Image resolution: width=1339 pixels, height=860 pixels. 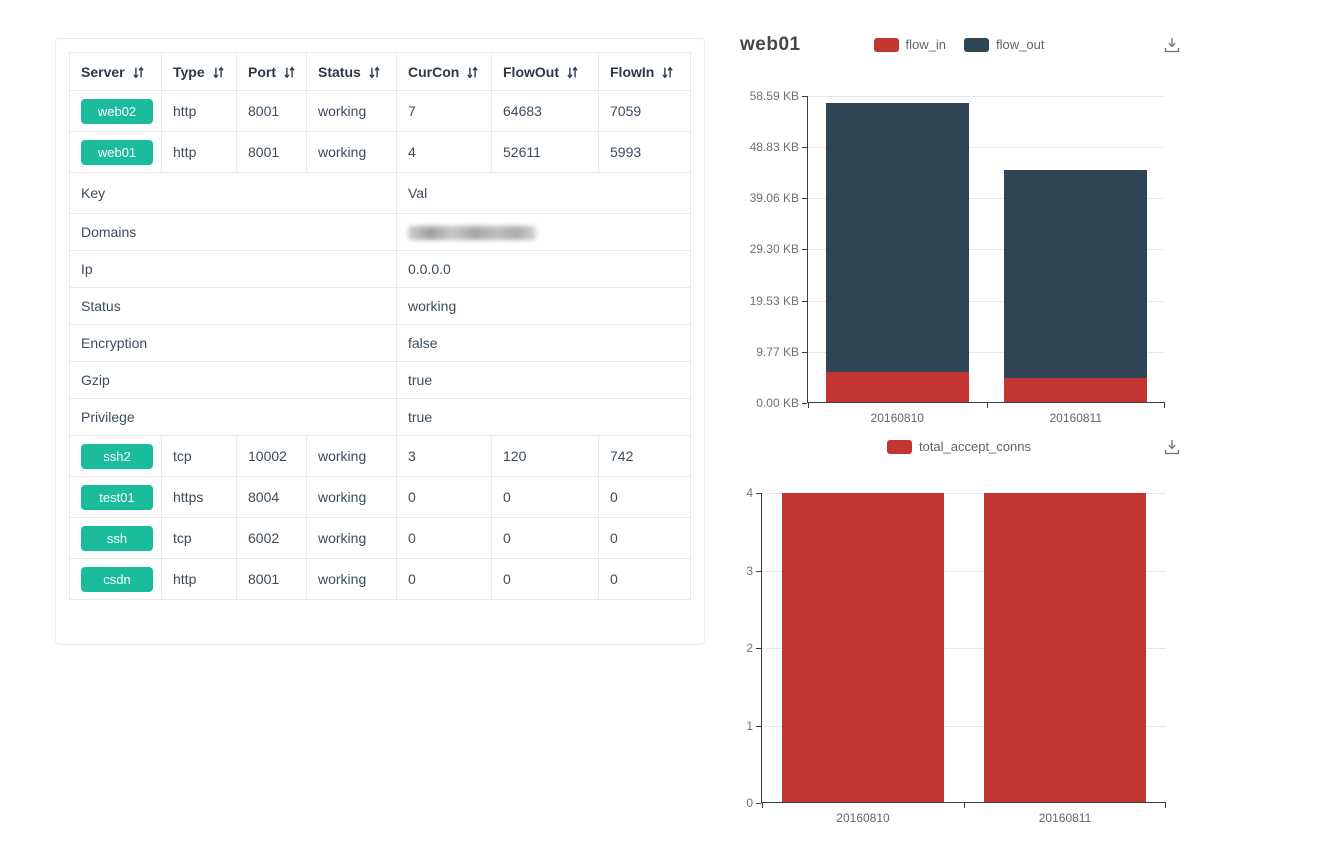 I want to click on curcon-cell: 7, so click(x=444, y=111).